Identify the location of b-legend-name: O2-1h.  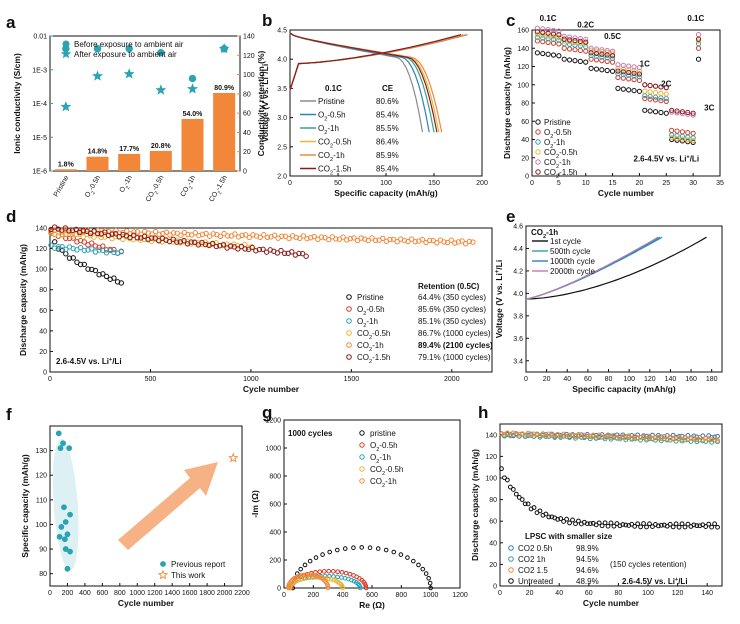
(328, 130).